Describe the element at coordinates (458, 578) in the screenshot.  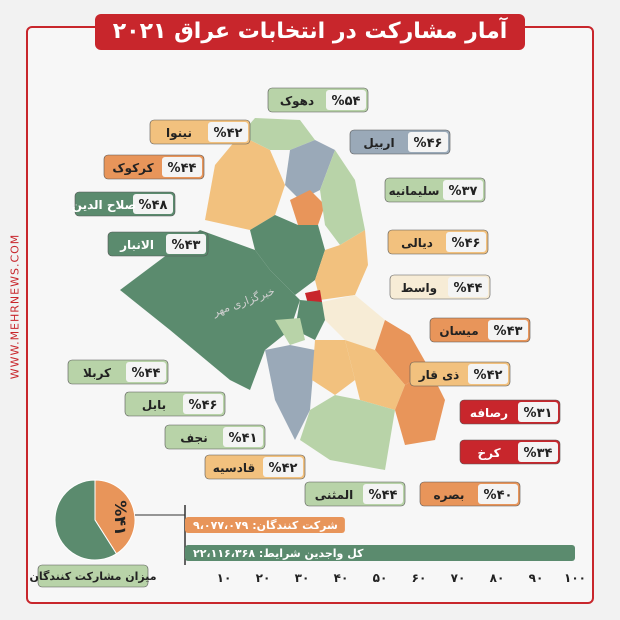
I see `tick-label: ۷۰` at that location.